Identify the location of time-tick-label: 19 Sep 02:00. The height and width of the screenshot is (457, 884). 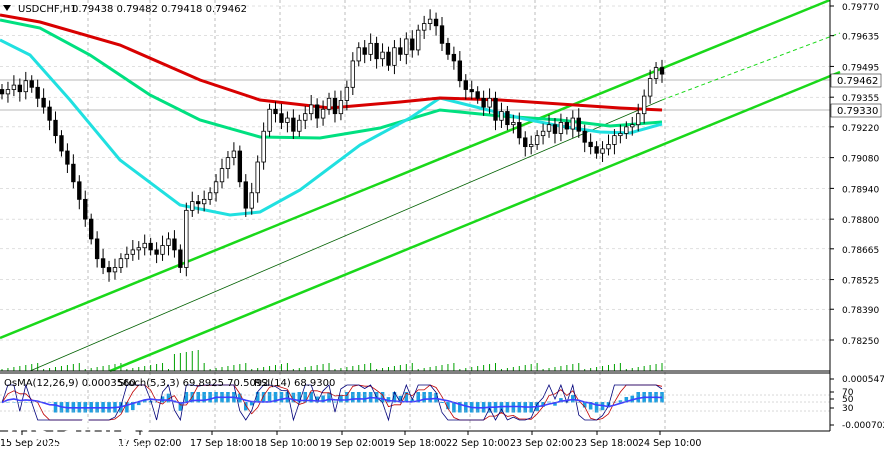
(351, 443).